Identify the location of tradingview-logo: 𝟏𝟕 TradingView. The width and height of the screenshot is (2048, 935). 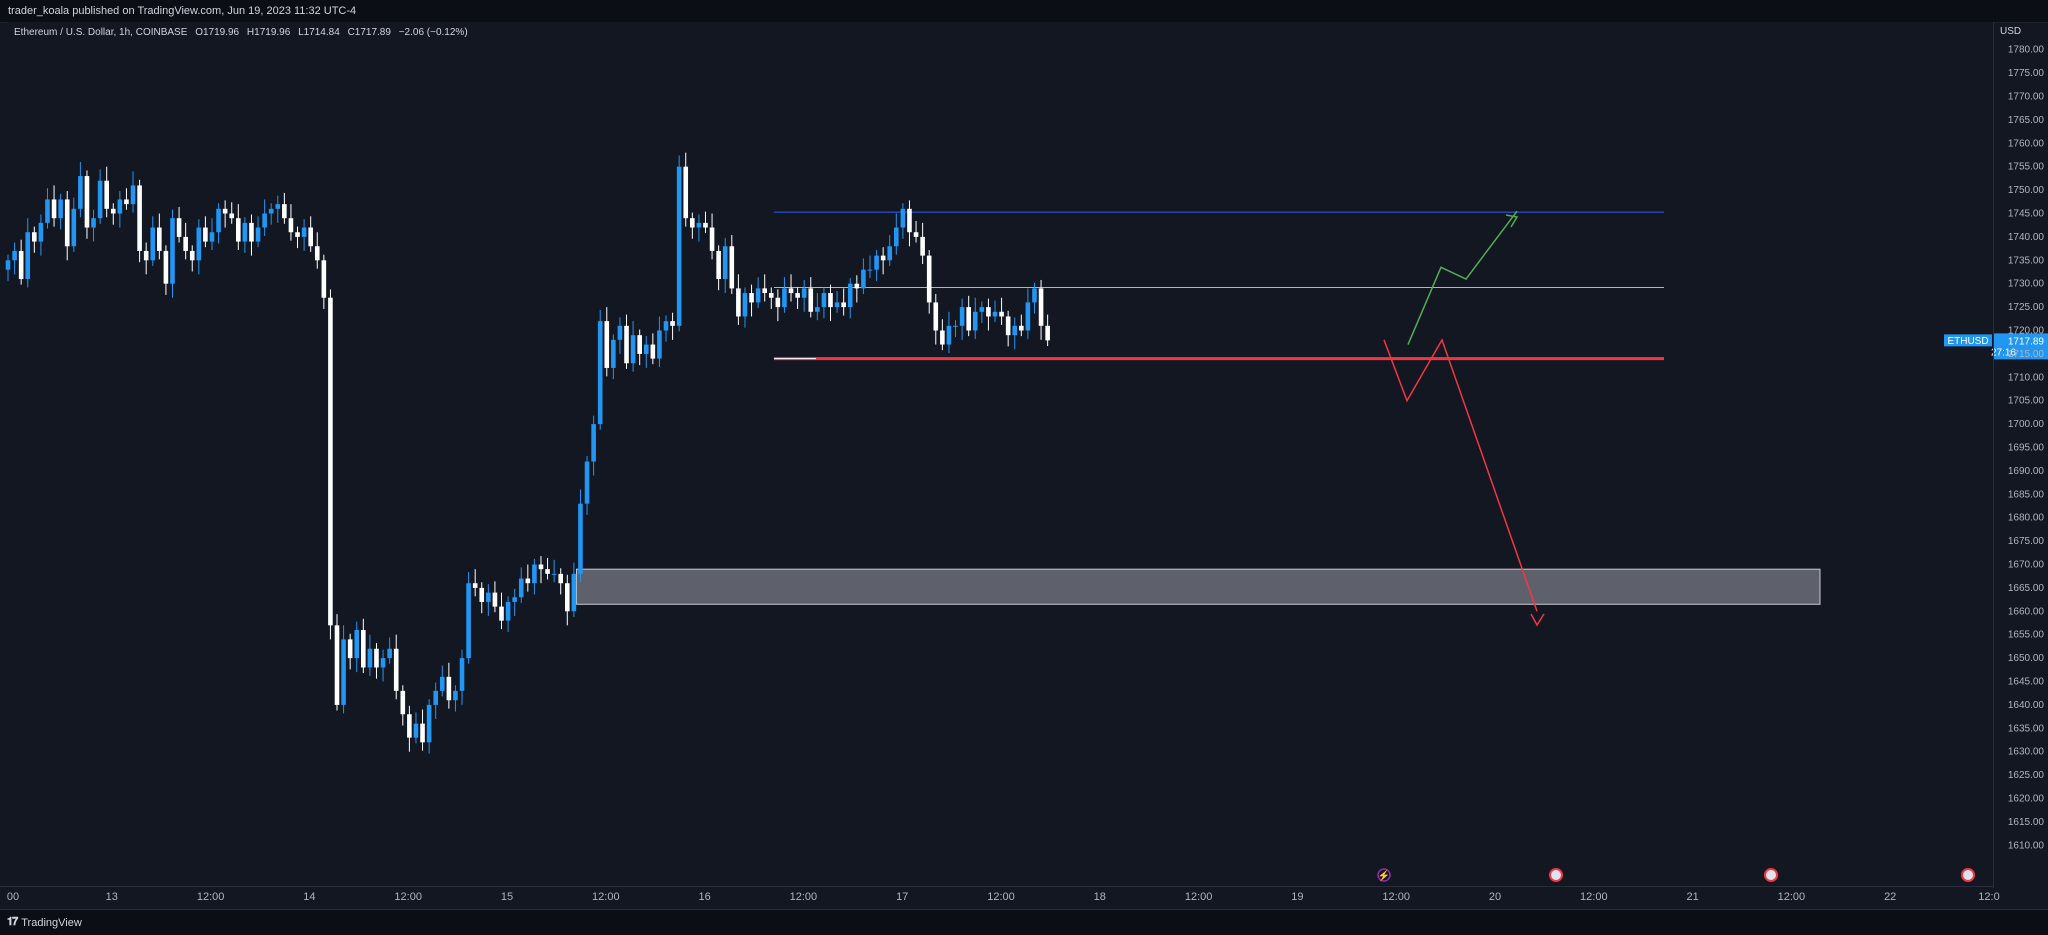
(44, 922).